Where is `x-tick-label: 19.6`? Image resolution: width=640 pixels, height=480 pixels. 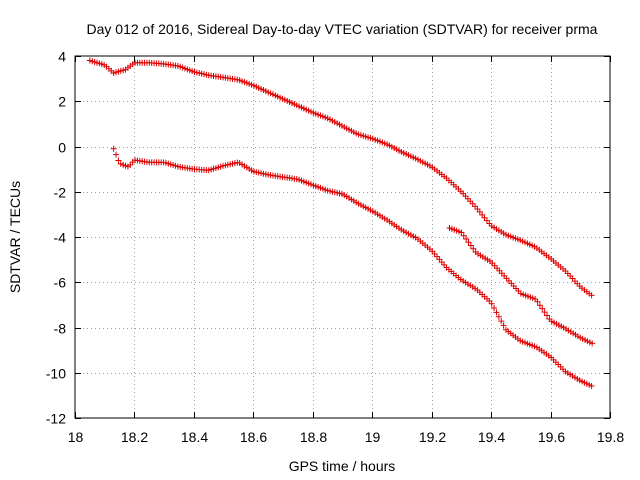 x-tick-label: 19.6 is located at coordinates (551, 437).